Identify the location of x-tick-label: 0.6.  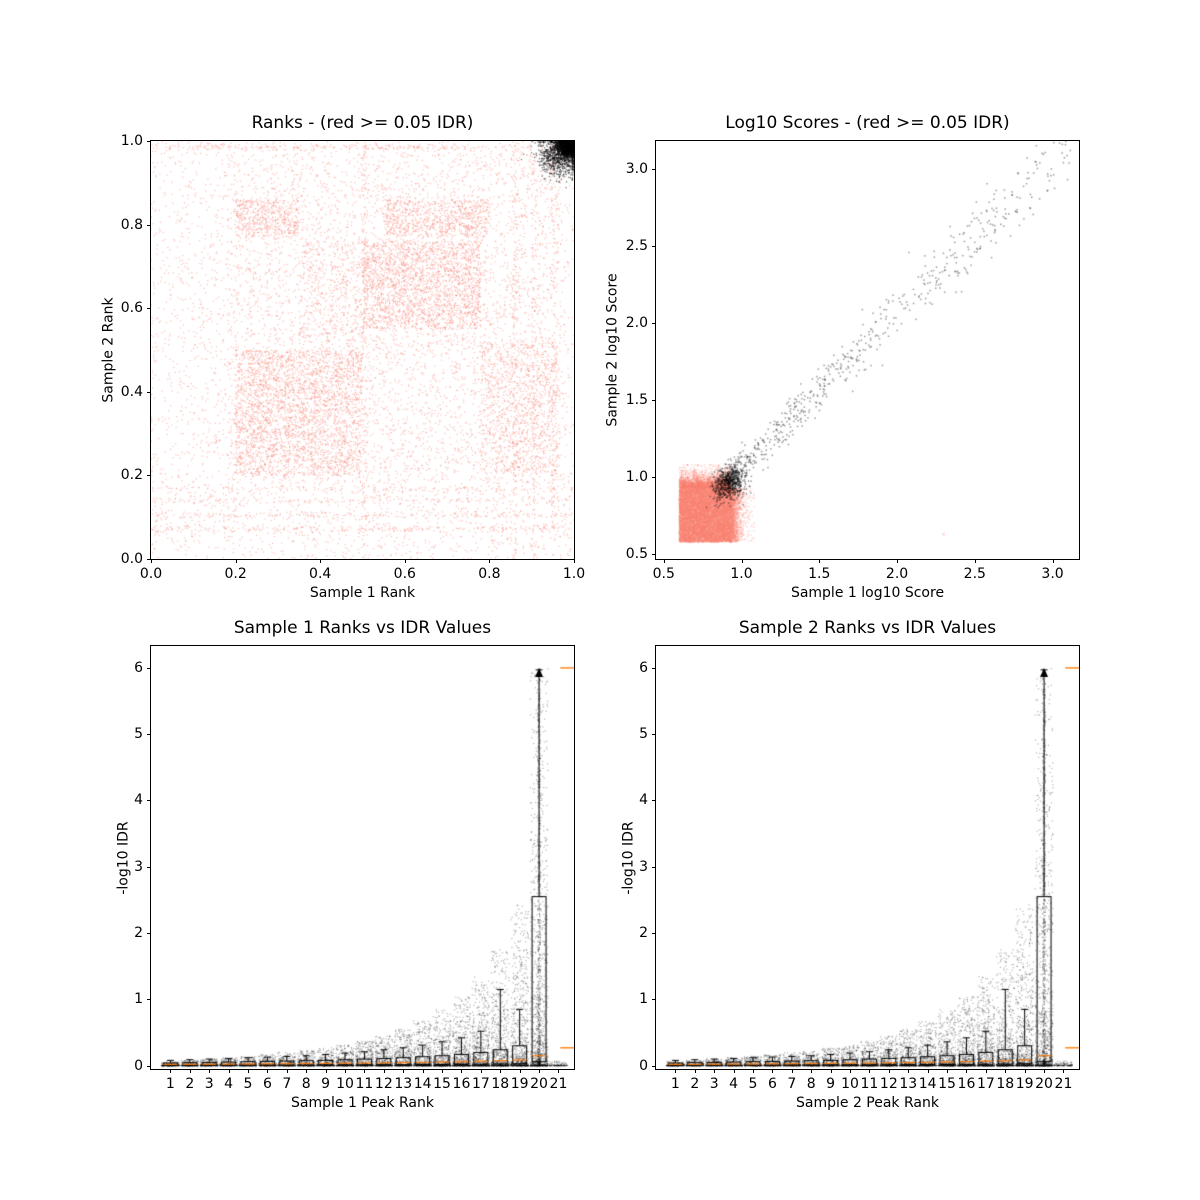
(404, 574).